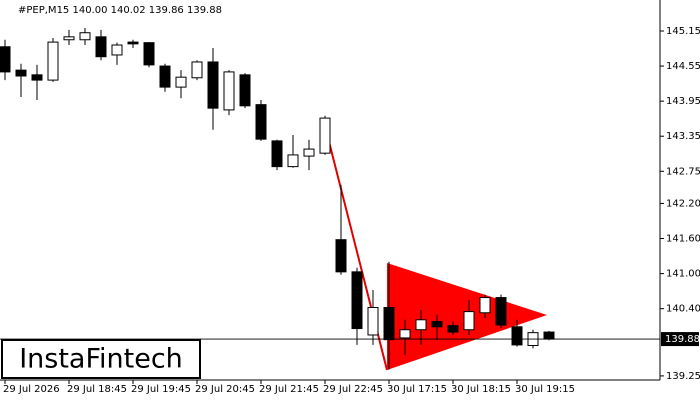  I want to click on x-tick-label: 30 Jul 18:15, so click(481, 389).